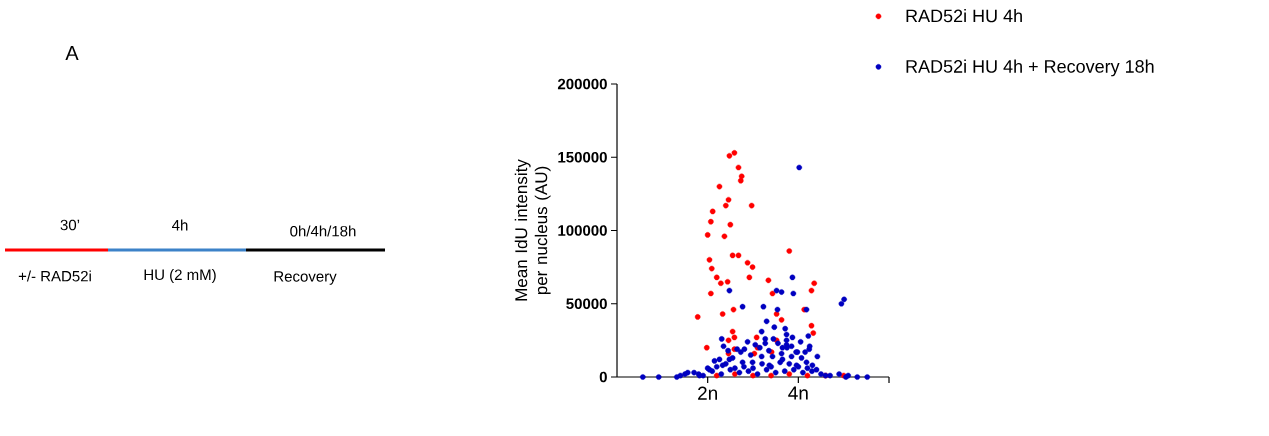 Image resolution: width=1269 pixels, height=436 pixels. What do you see at coordinates (798, 393) in the screenshot?
I see `x-tick-label: 4n` at bounding box center [798, 393].